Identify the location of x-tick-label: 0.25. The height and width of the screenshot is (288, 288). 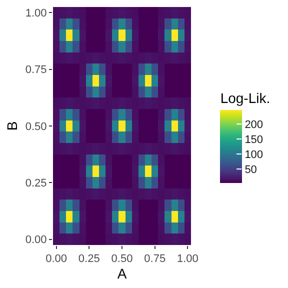
(89, 259).